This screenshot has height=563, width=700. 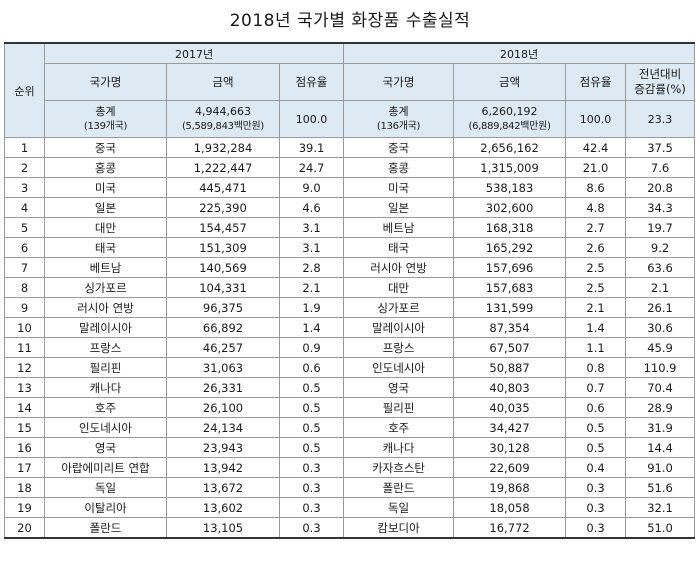 I want to click on country-2018-cell: 프랑스, so click(x=399, y=347).